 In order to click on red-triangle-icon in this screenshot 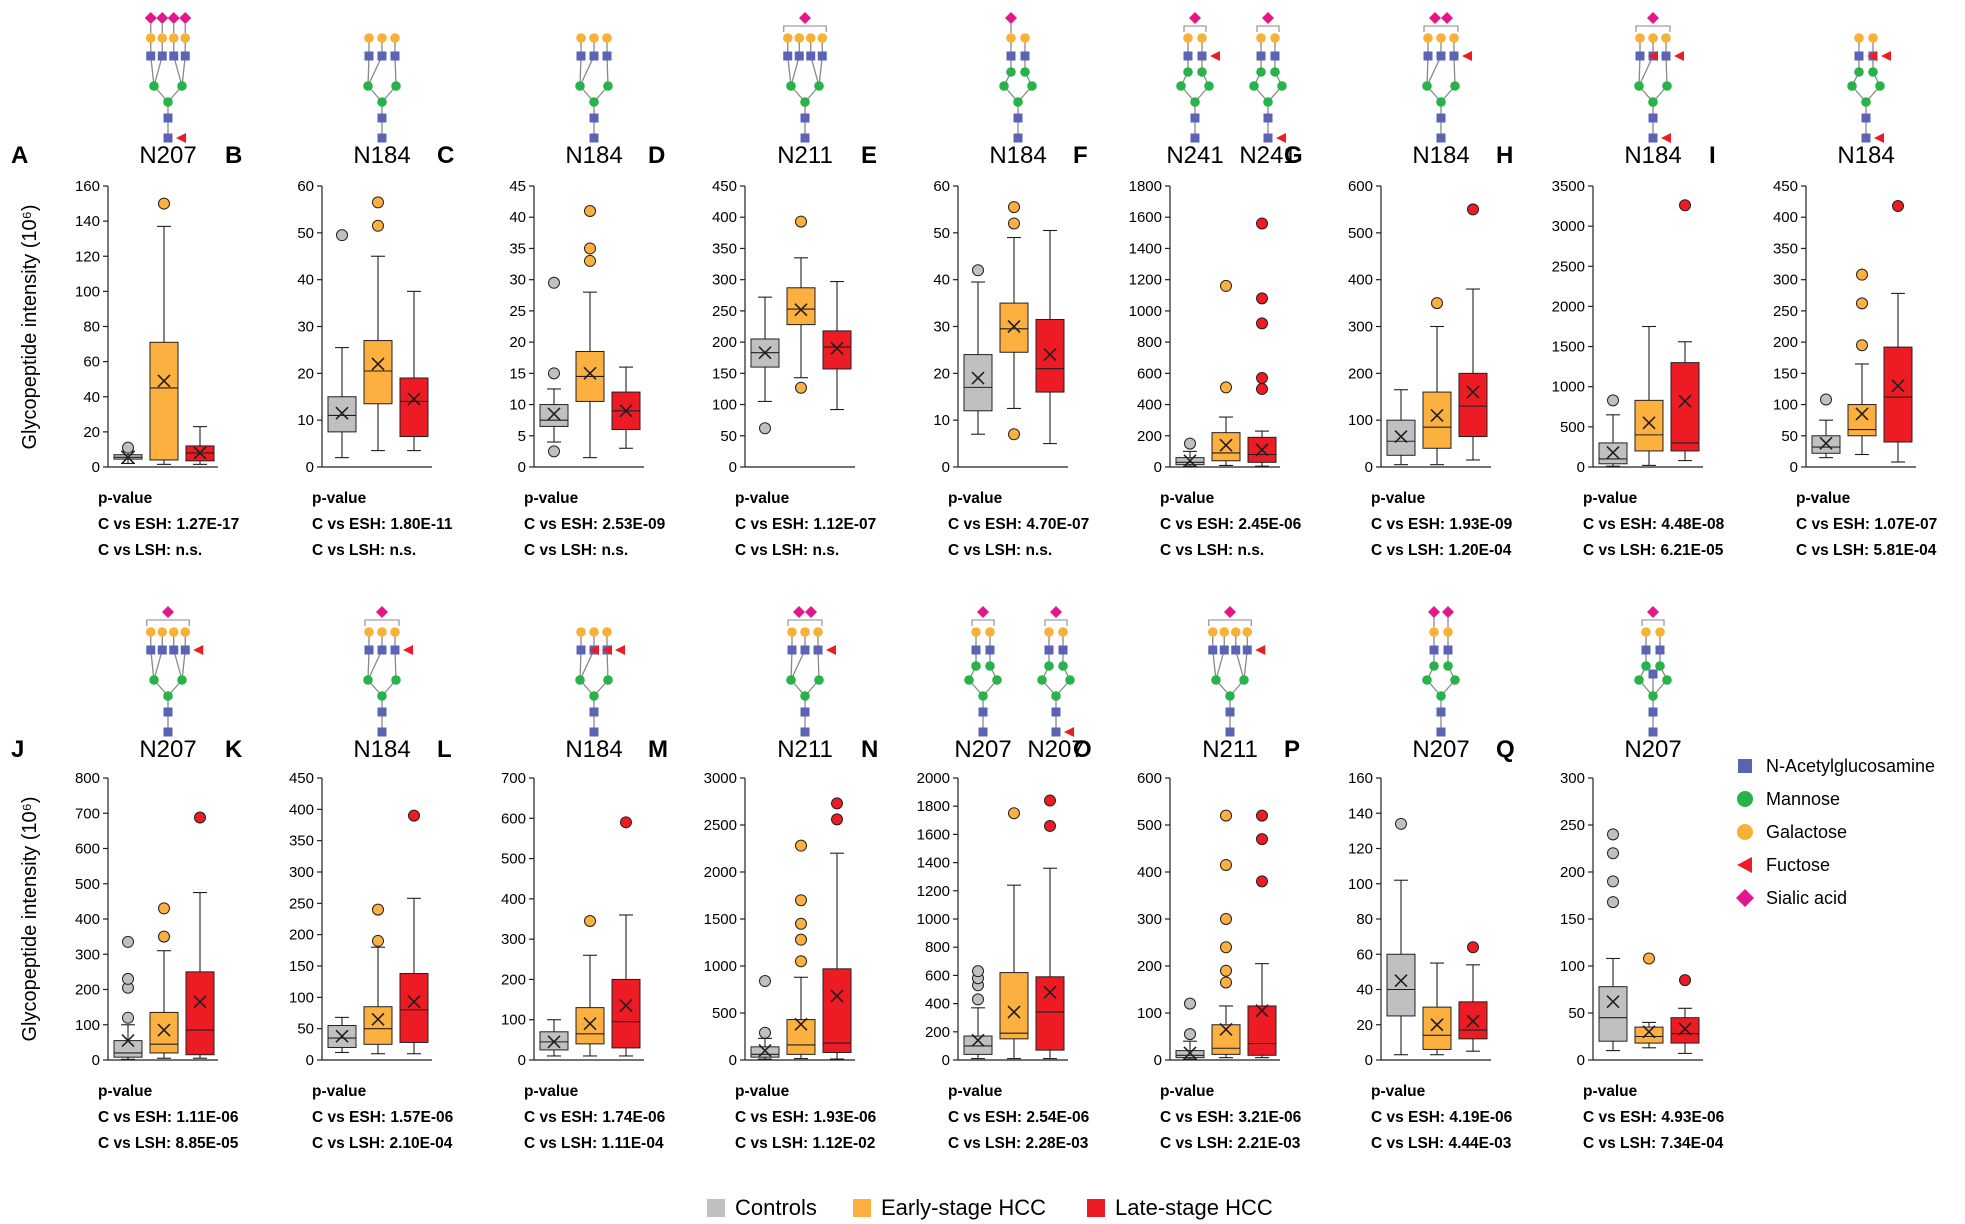, I will do `click(1744, 865)`.